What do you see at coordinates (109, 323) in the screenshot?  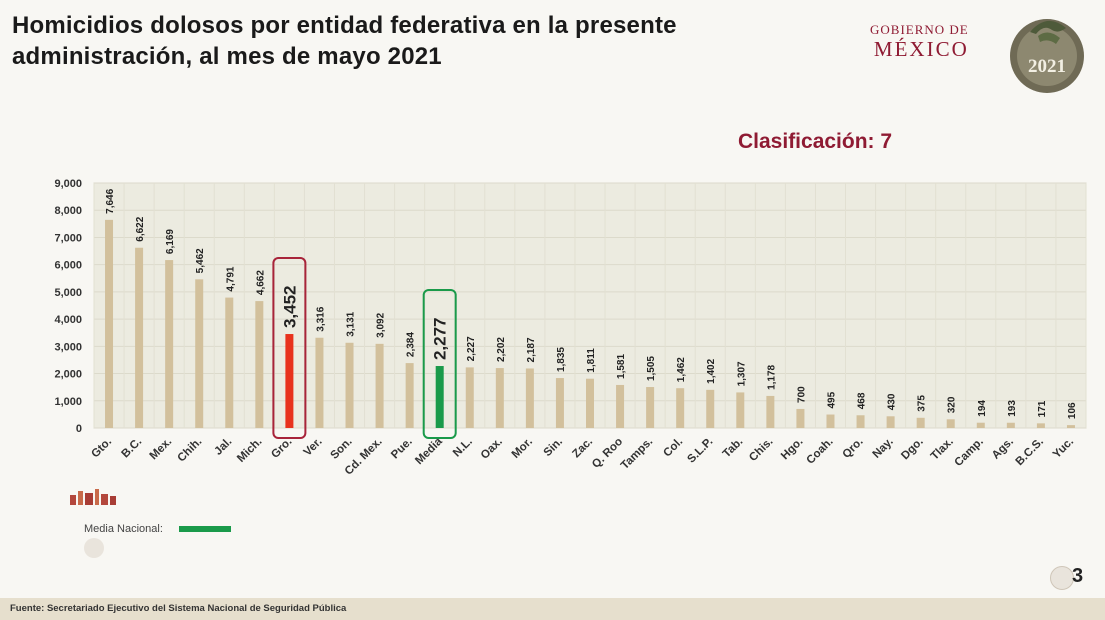 I see `bar-gto` at bounding box center [109, 323].